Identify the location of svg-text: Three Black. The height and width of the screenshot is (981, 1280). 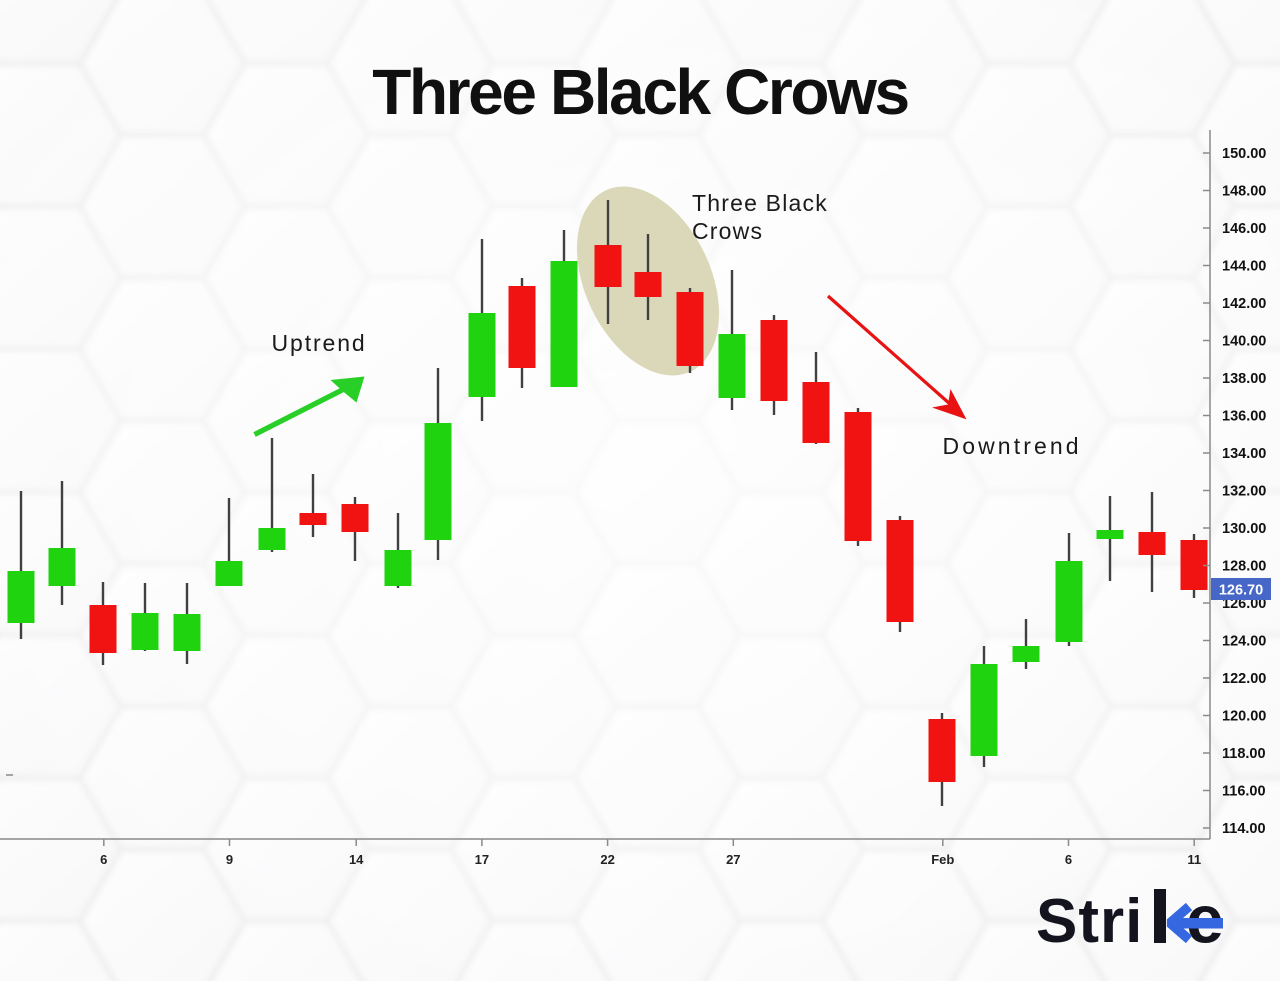
(760, 203).